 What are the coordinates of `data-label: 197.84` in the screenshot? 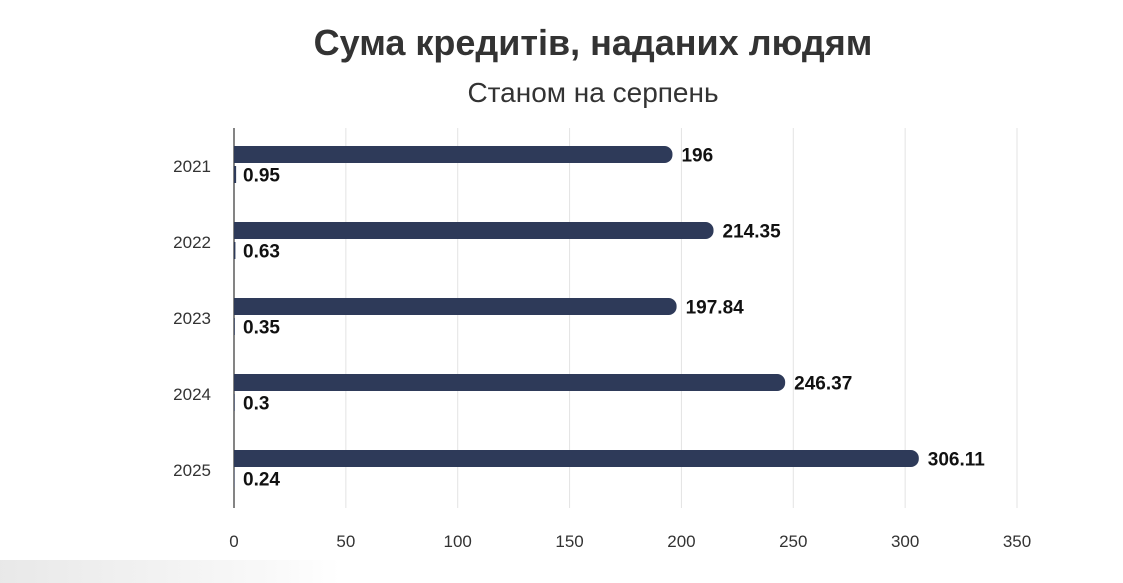 It's located at (715, 308).